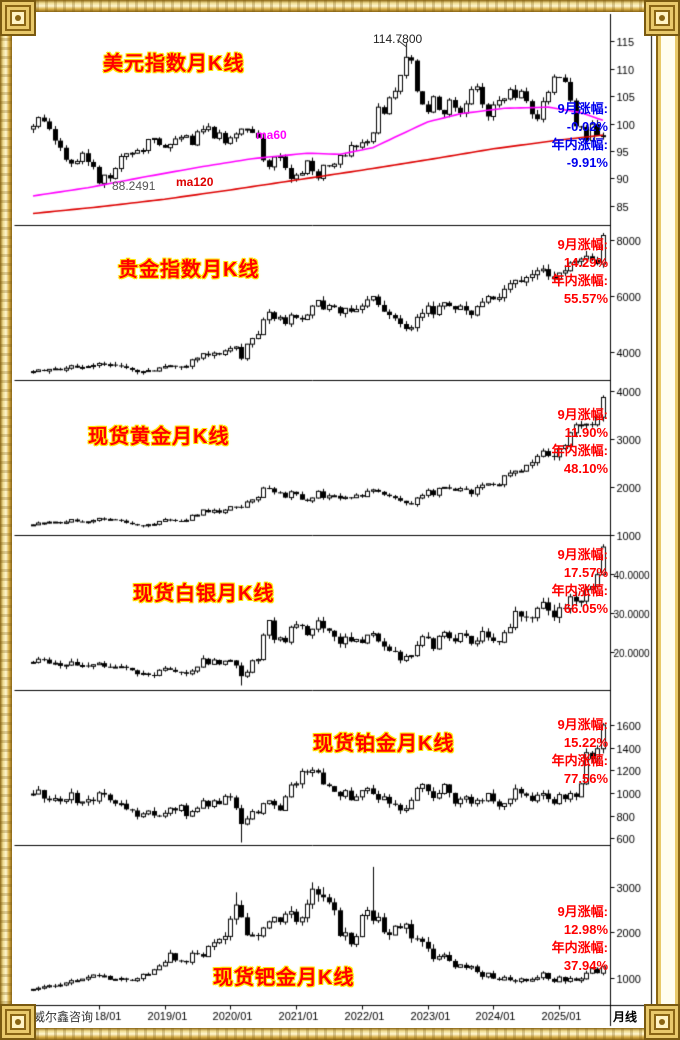 This screenshot has height=1040, width=680. I want to click on ytd-change-value: 55.57%, so click(585, 298).